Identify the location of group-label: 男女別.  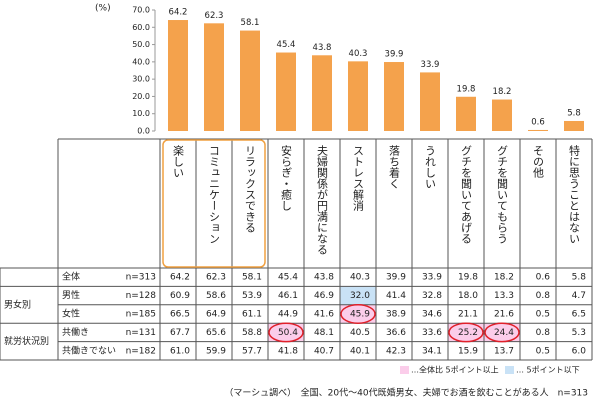
(17, 304).